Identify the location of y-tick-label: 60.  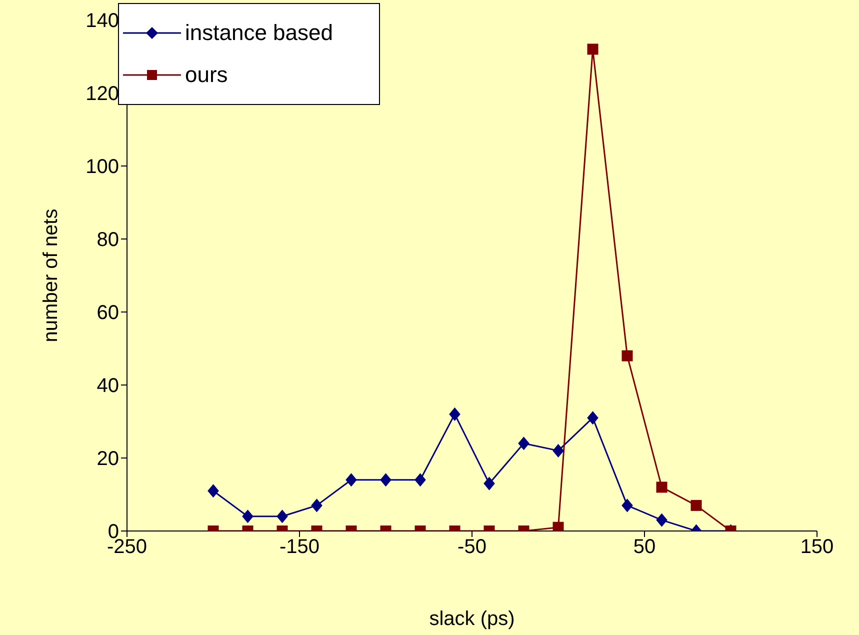
(107, 313).